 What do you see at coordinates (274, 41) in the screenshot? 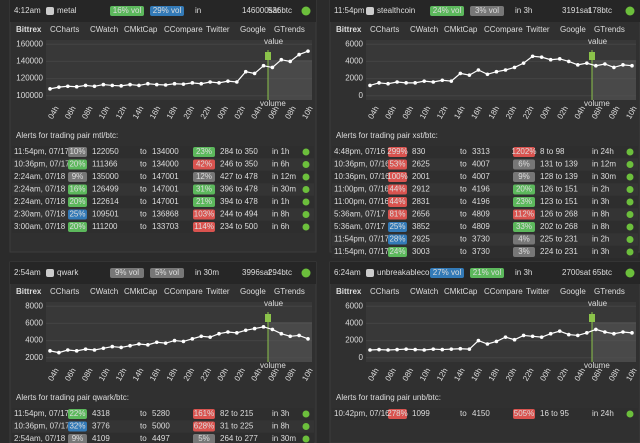
I see `value-label: value` at bounding box center [274, 41].